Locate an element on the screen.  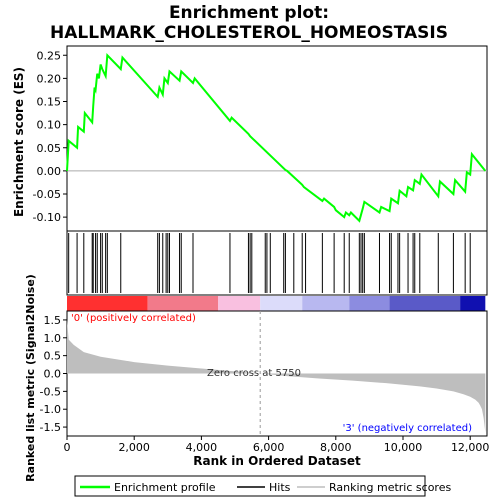
positive-correlation-label: '0' (positively correlated) is located at coordinates (133, 318).